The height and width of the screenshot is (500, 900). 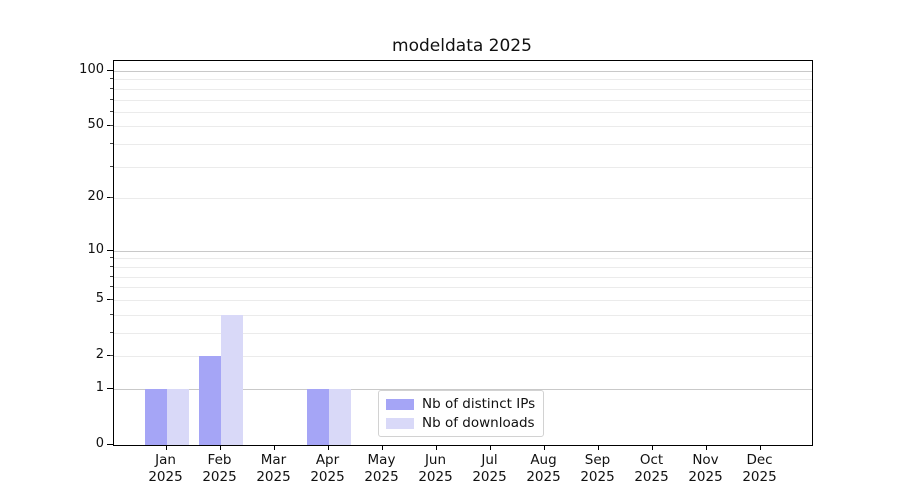 What do you see at coordinates (327, 468) in the screenshot?
I see `x-tick-label: Apr 2025` at bounding box center [327, 468].